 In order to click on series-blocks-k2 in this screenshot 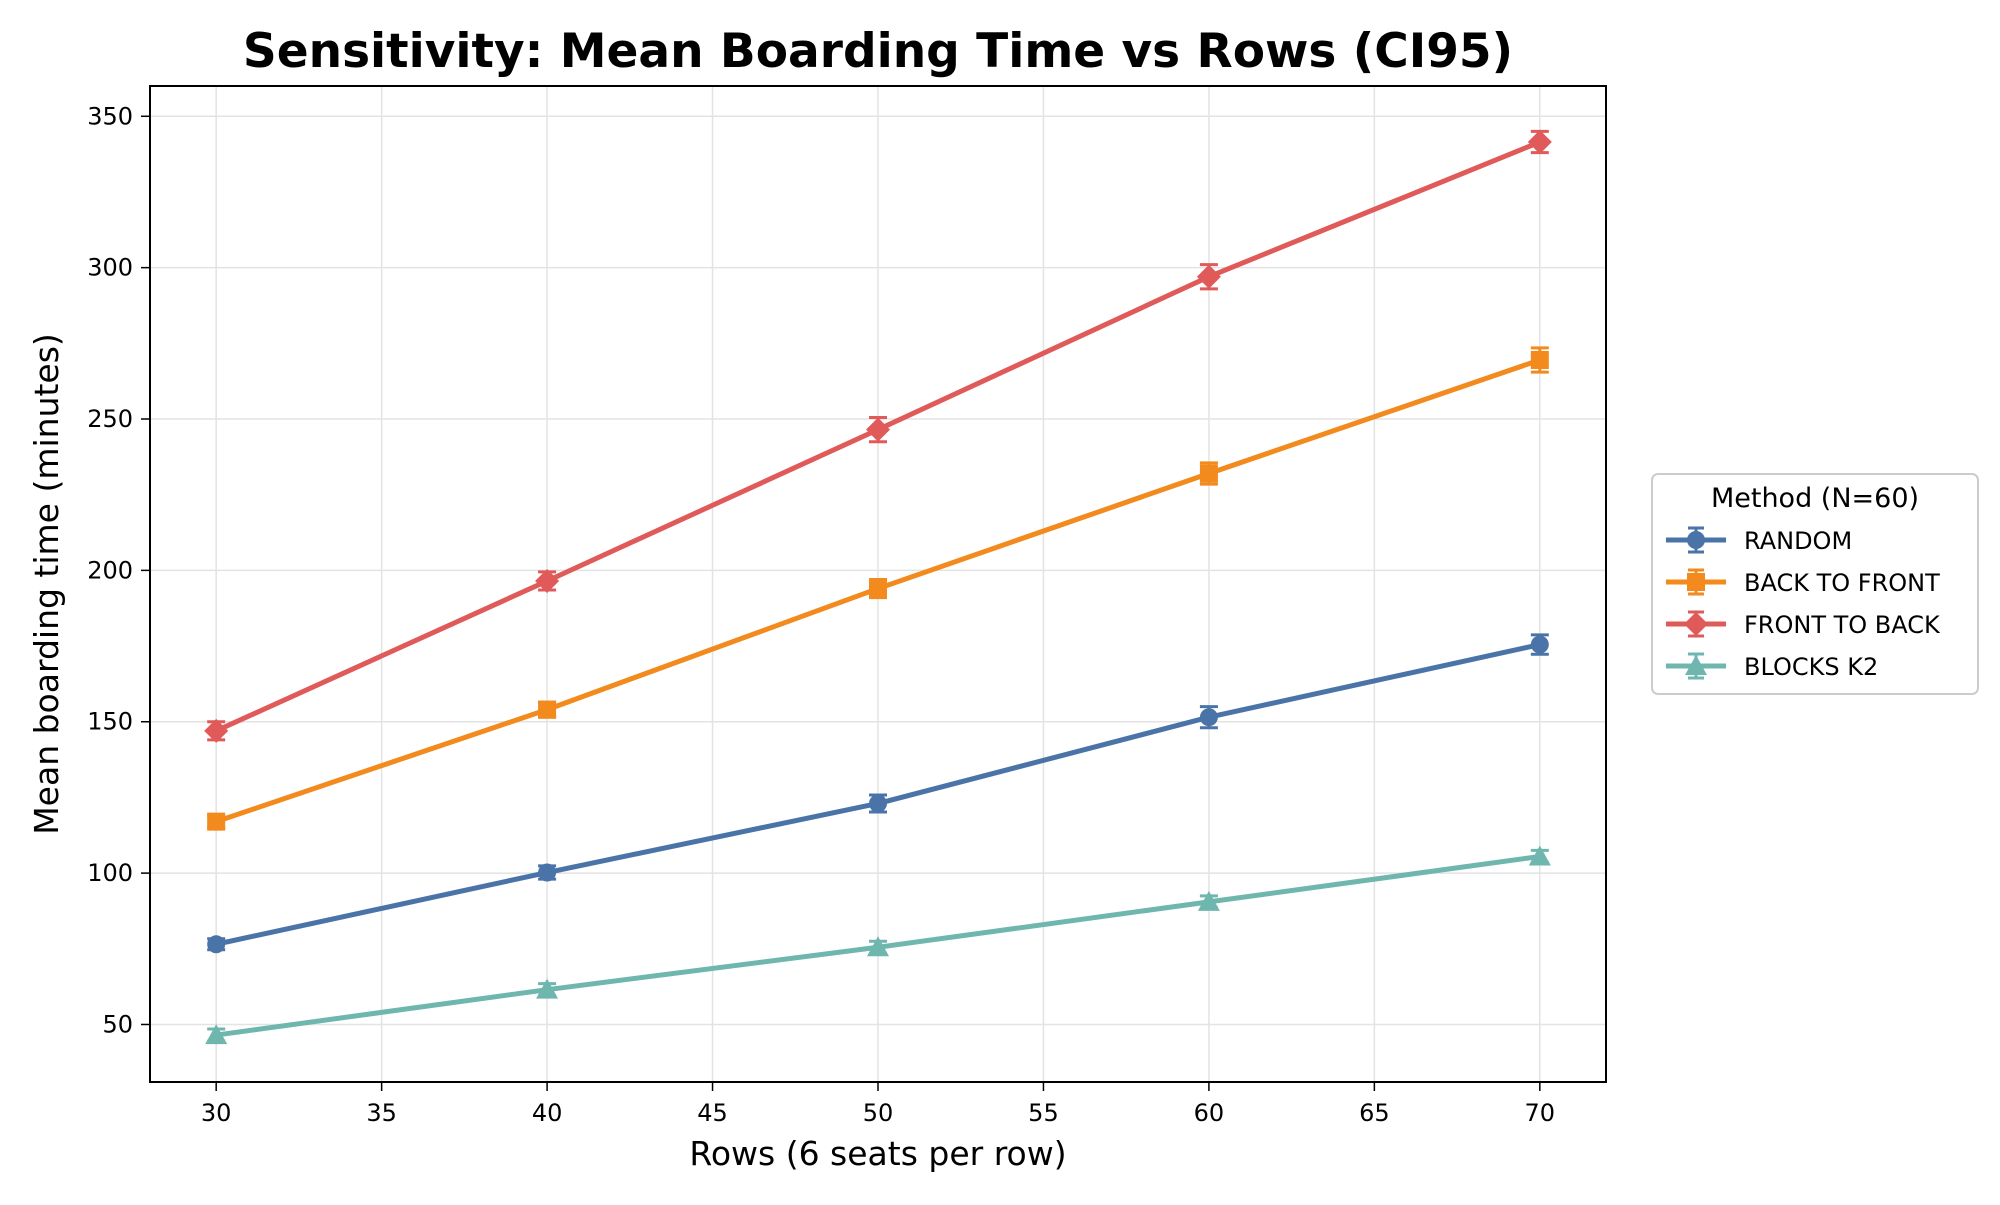, I will do `click(878, 945)`.